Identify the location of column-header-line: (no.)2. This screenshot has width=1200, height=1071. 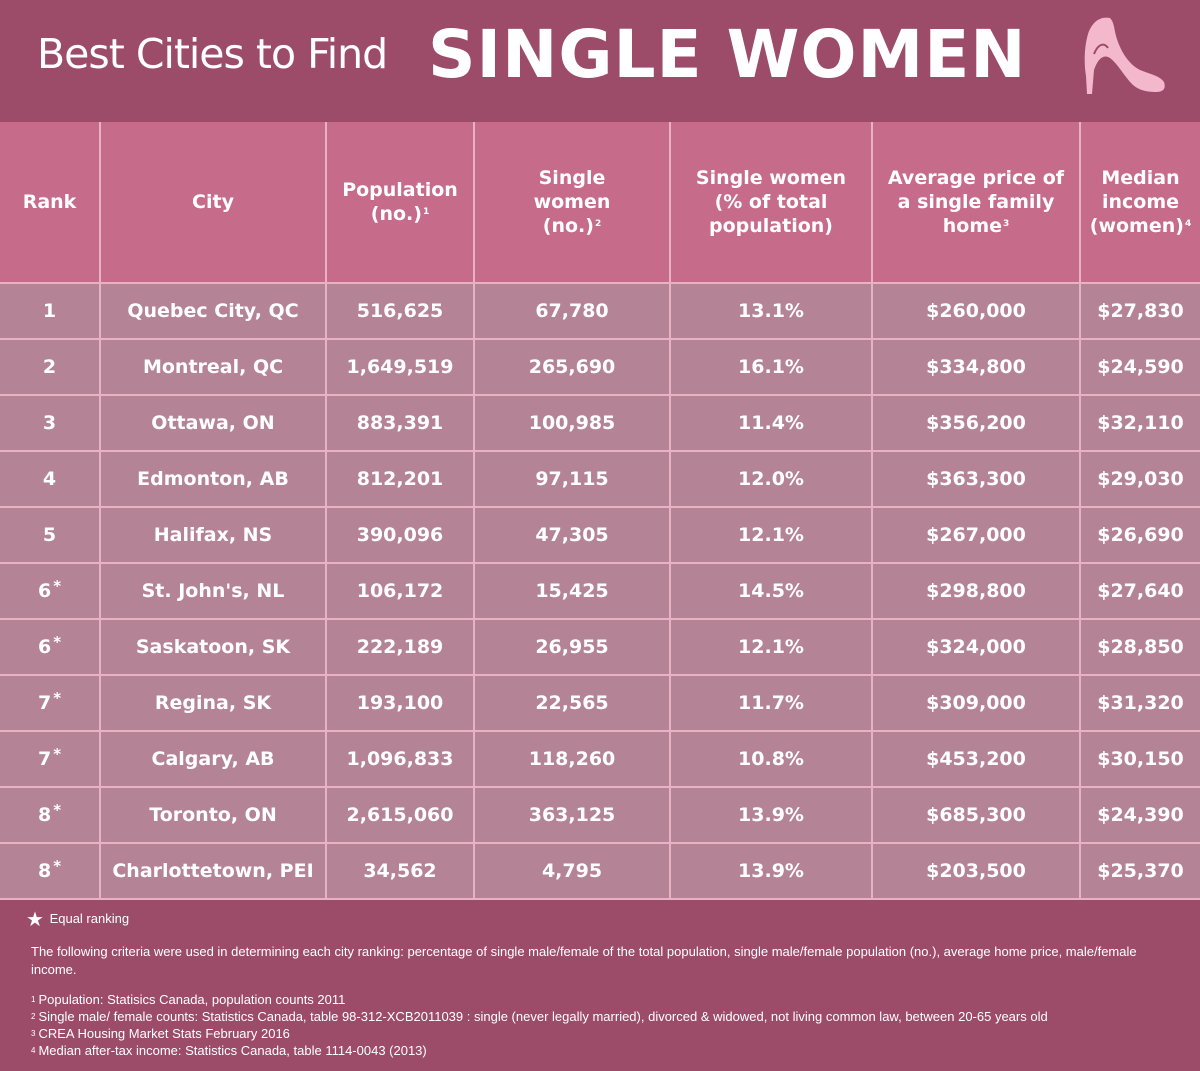
(572, 226).